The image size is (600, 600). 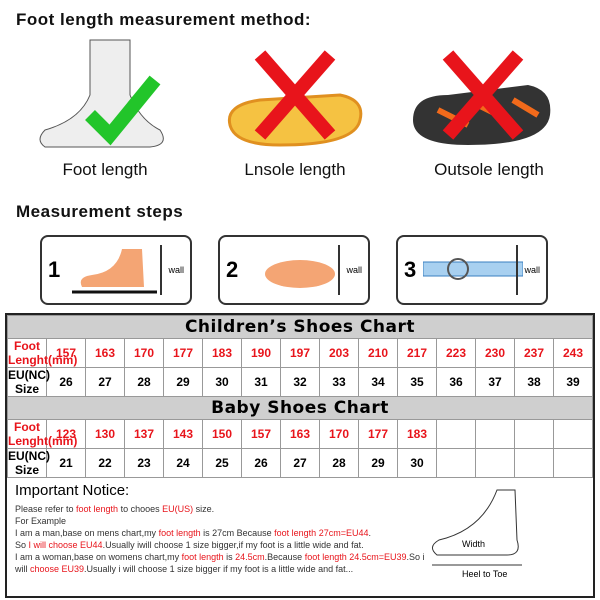 What do you see at coordinates (66, 463) in the screenshot?
I see `eu-size-cell: 21` at bounding box center [66, 463].